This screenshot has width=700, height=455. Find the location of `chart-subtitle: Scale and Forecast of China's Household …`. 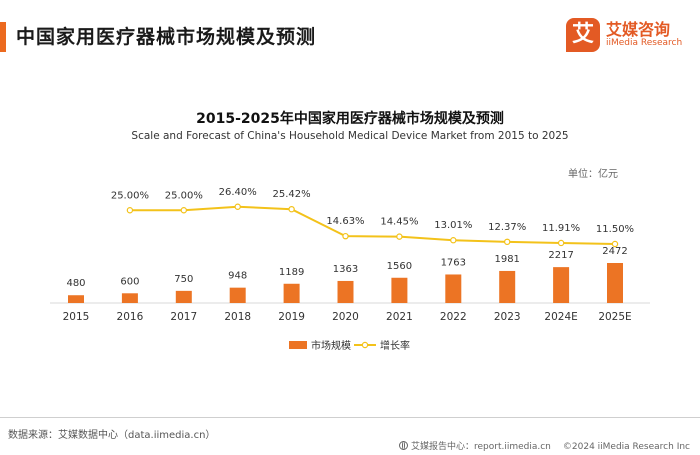

chart-subtitle: Scale and Forecast of China's Household … is located at coordinates (350, 136).